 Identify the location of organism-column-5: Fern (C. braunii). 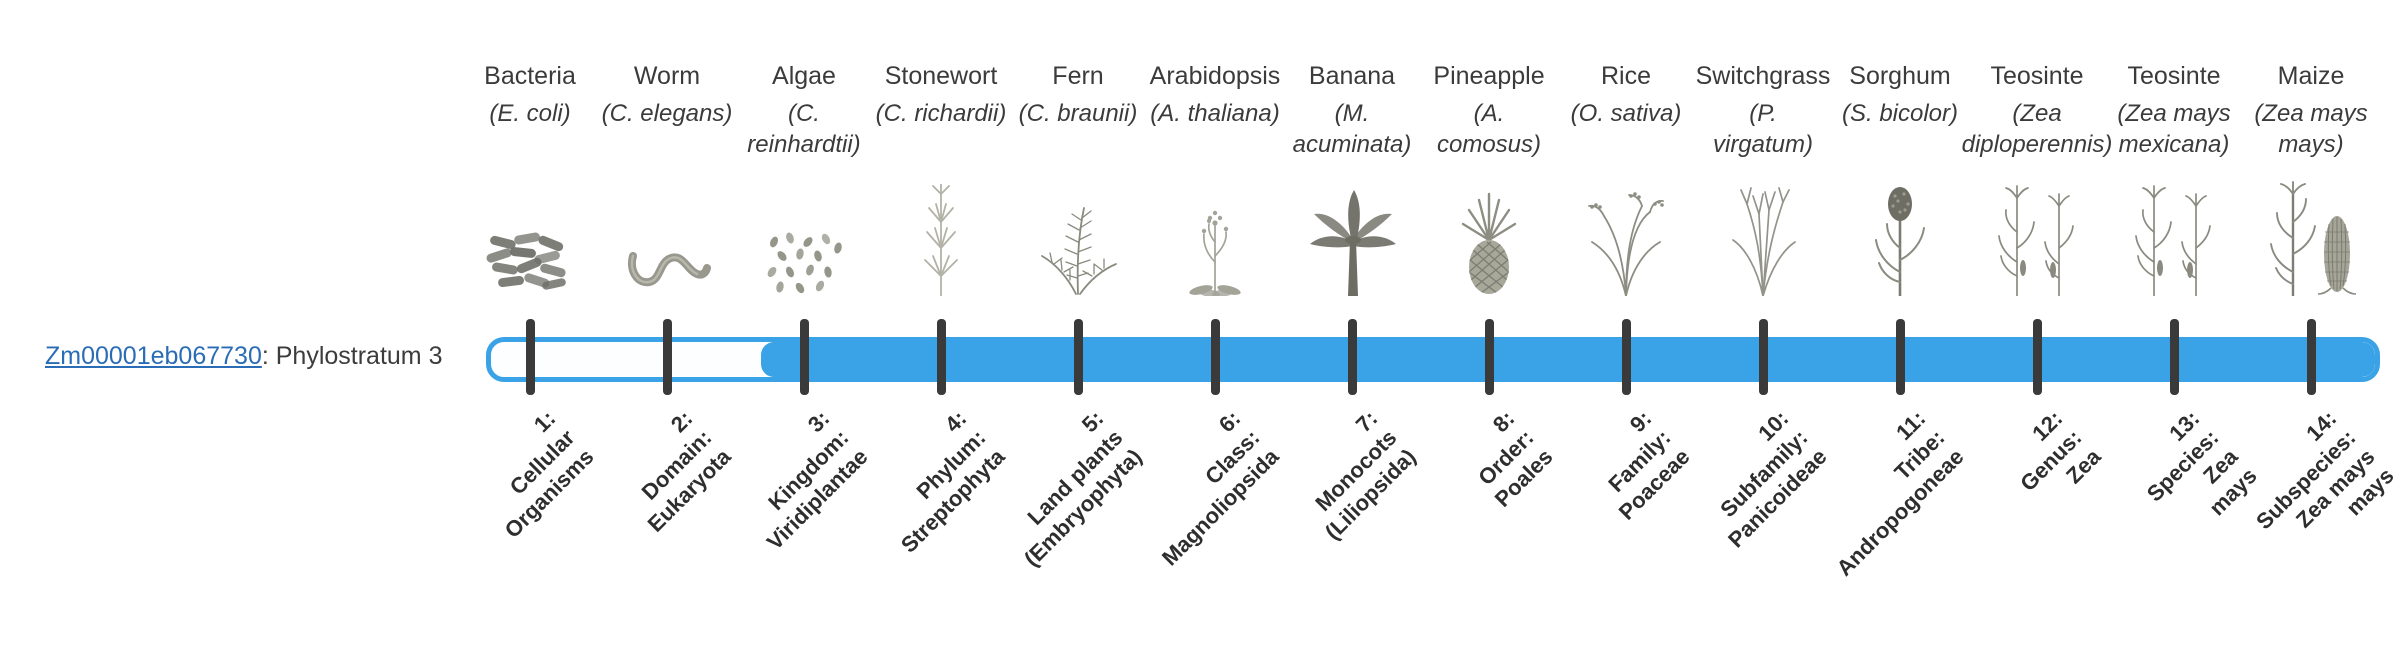
(1078, 178).